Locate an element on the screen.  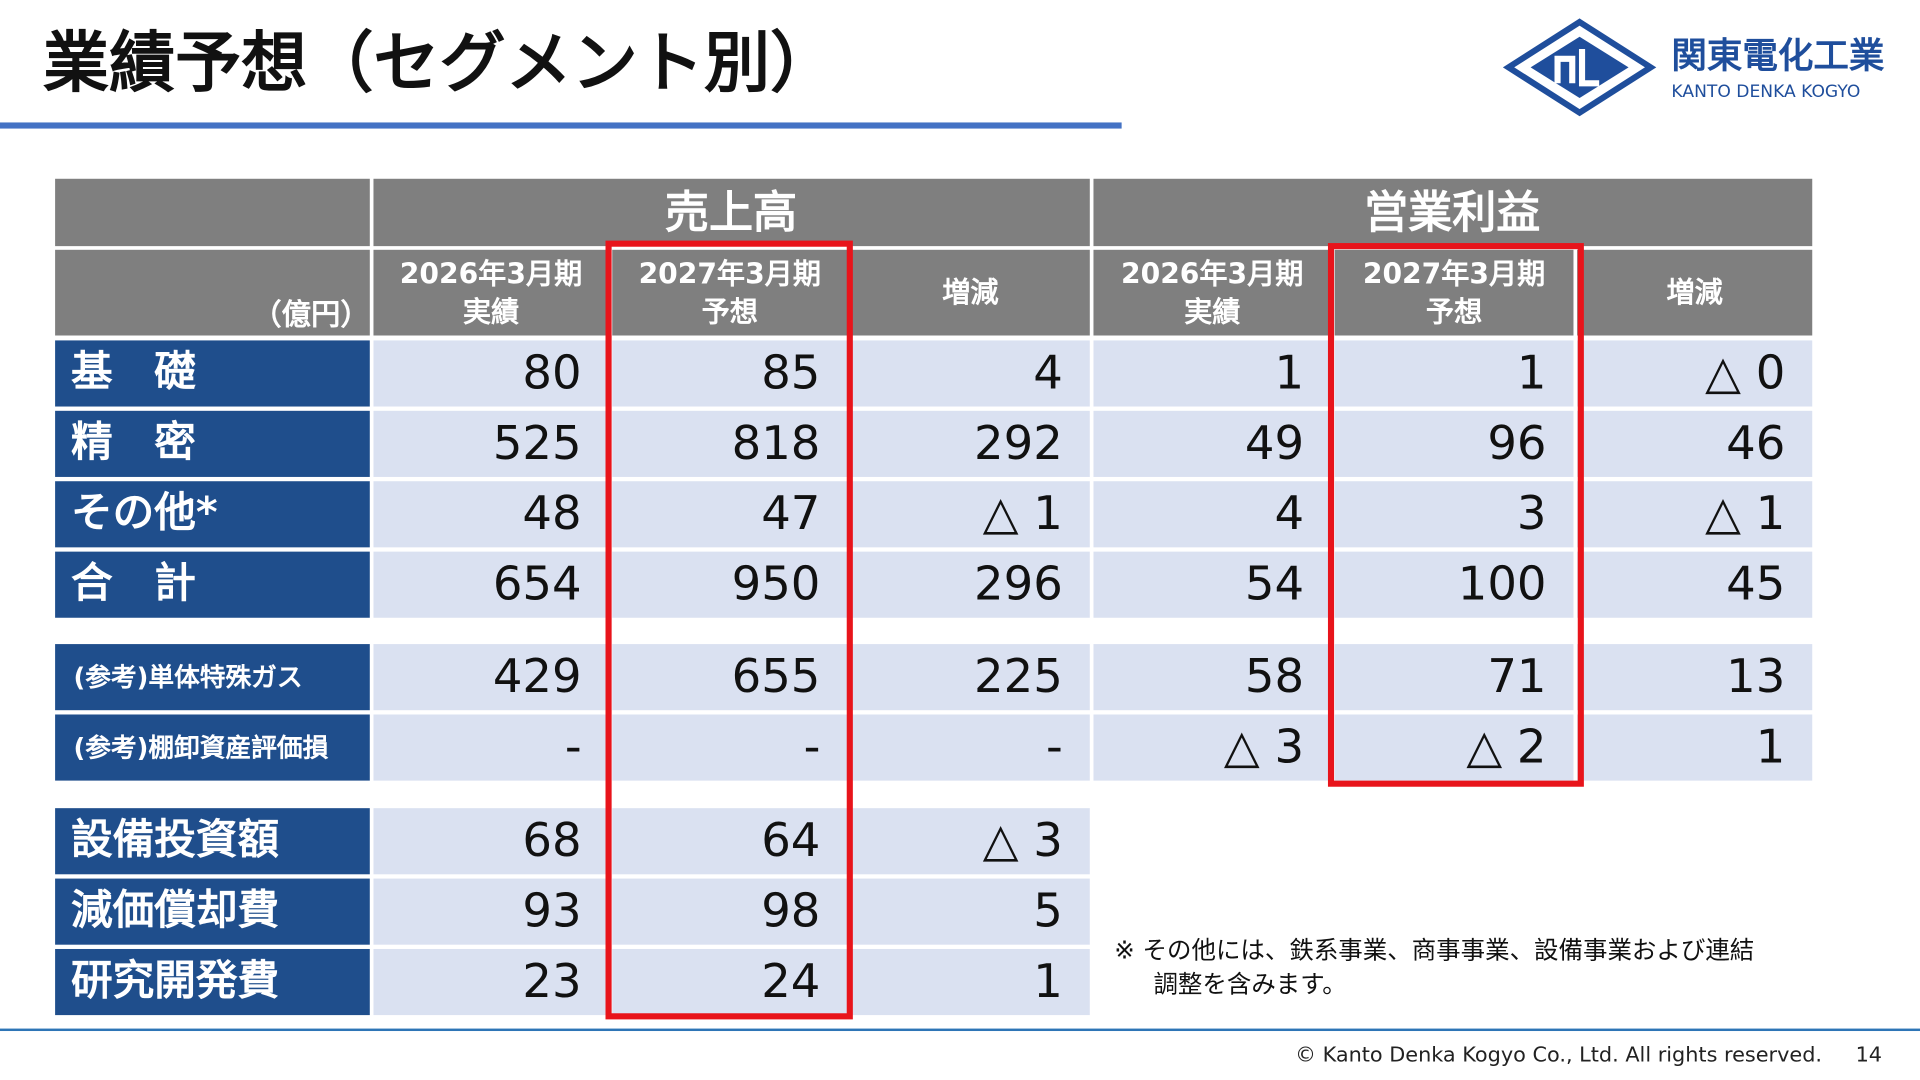
cell-value: 5 is located at coordinates (1048, 911).